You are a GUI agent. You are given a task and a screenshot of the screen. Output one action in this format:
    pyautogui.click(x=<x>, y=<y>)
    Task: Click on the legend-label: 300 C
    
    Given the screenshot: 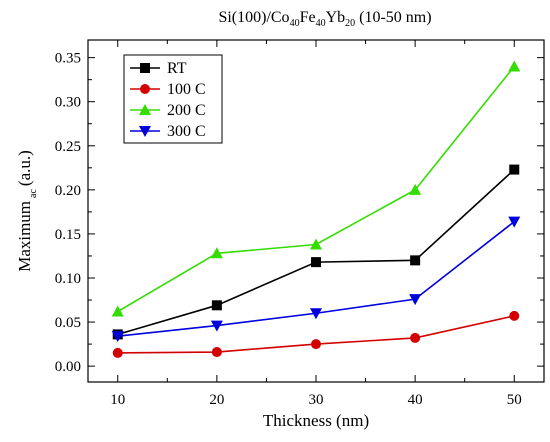 What is the action you would take?
    pyautogui.click(x=186, y=131)
    